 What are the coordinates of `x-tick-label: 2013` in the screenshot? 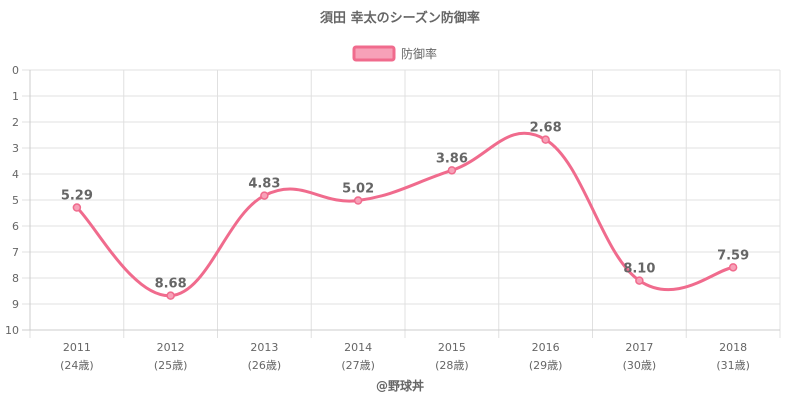 It's located at (264, 347).